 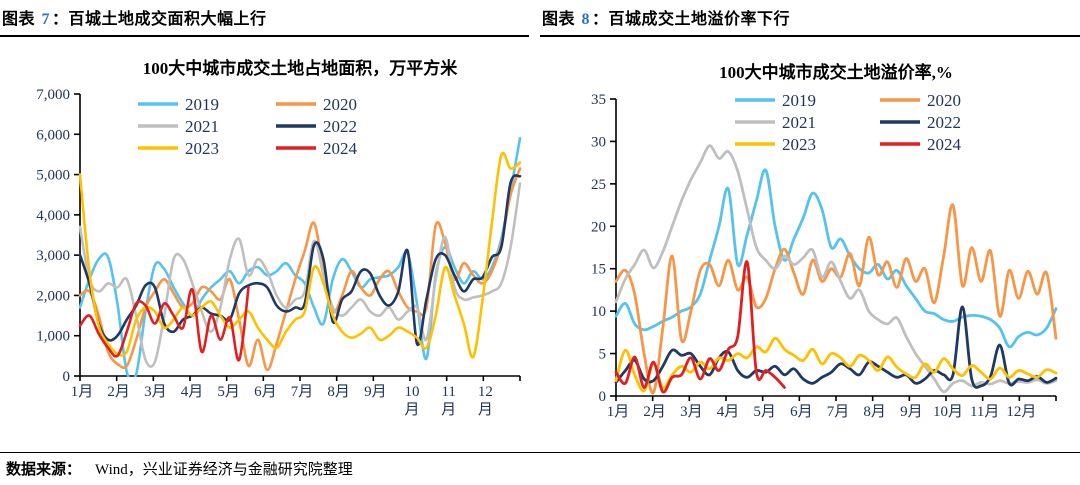 I want to click on data-source-text: Wind，兴业证券经济与金融研究院整理, so click(x=224, y=470).